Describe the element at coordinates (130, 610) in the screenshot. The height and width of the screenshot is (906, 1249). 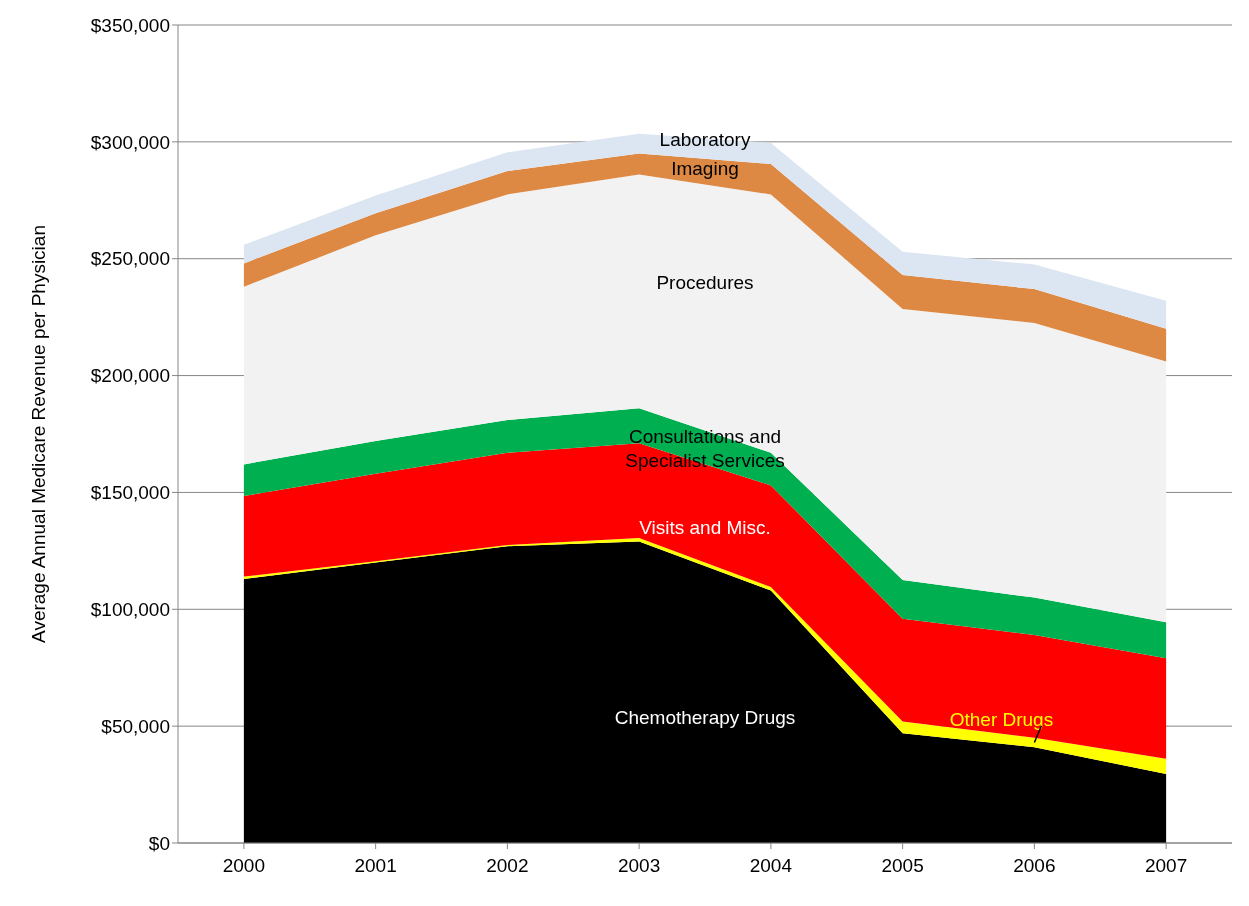
I see `y-tick-label: $100,000` at that location.